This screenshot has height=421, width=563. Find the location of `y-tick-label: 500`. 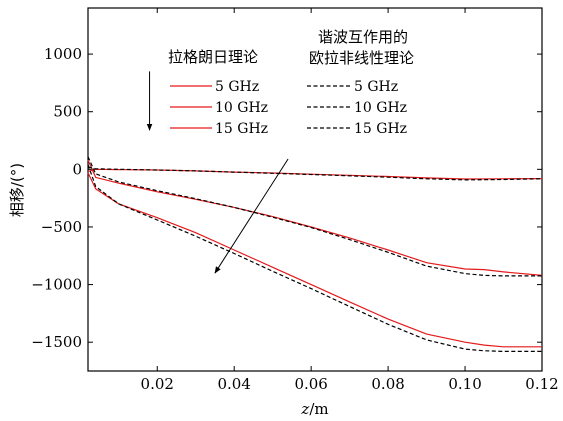

y-tick-label: 500 is located at coordinates (67, 112).